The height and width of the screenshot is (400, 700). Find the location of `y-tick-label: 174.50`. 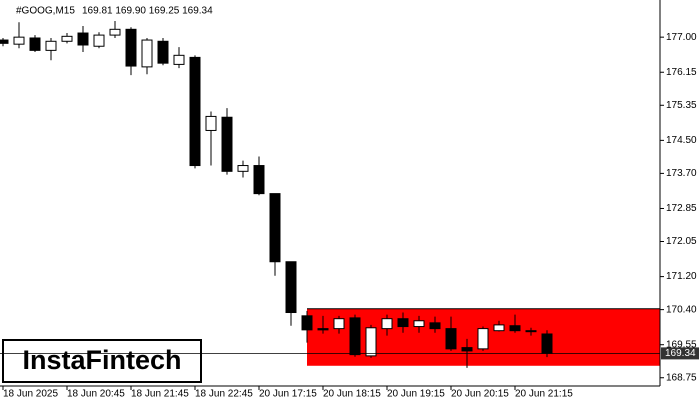

y-tick-label: 174.50 is located at coordinates (681, 140).